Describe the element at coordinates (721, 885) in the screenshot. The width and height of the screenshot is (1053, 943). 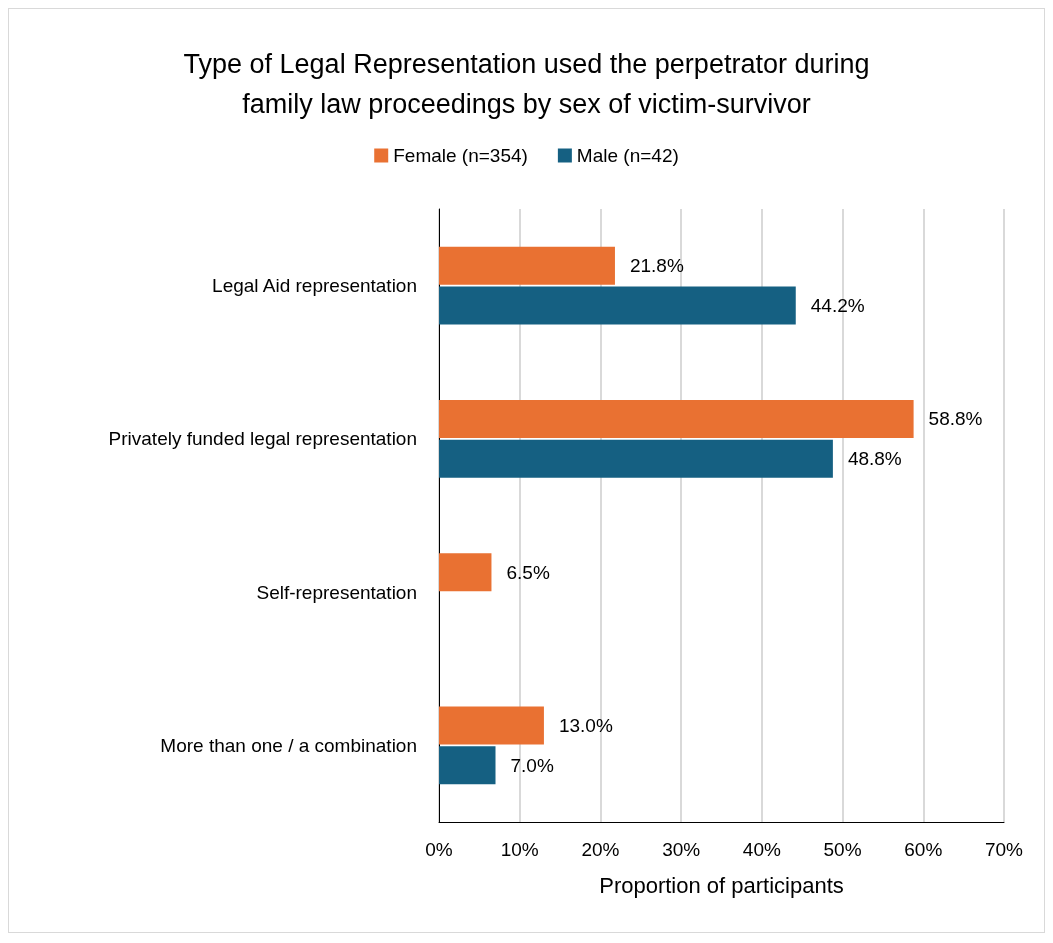
I see `x-axis-title: Proportion of participants` at that location.